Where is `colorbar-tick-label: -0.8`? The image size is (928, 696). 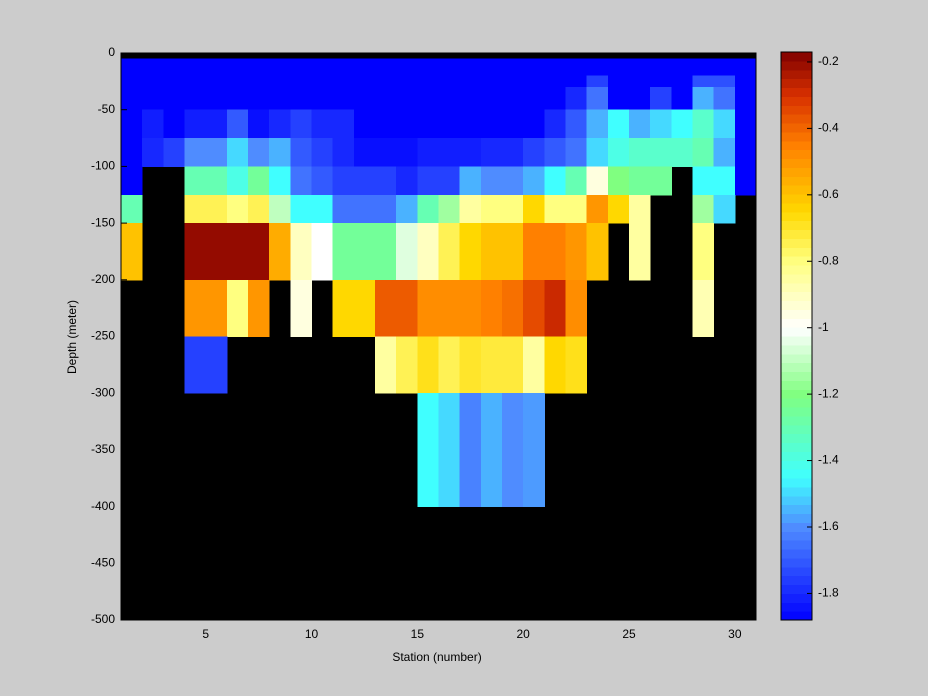
colorbar-tick-label: -0.8 is located at coordinates (828, 260).